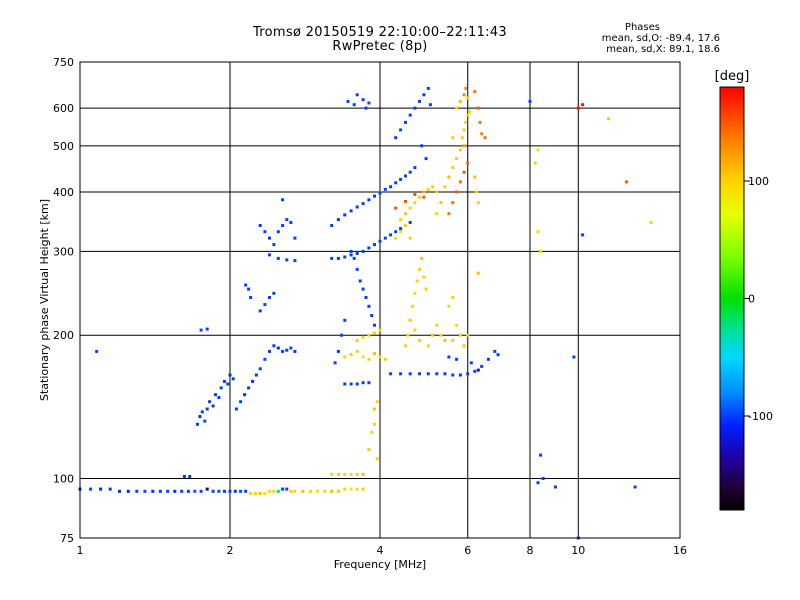 This screenshot has height=600, width=800. I want to click on chart-subtitle: RwPretec (8p), so click(380, 46).